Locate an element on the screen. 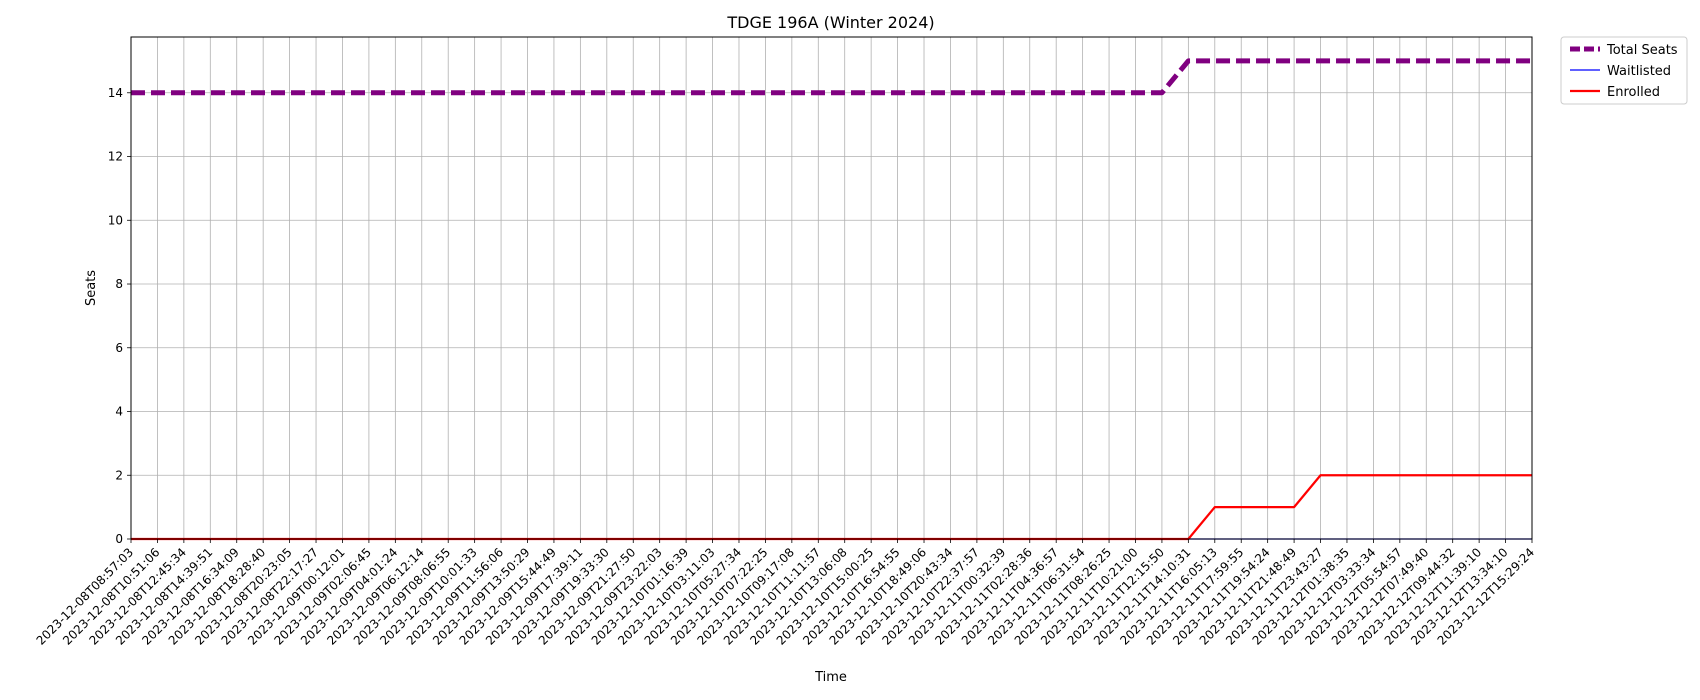 This screenshot has width=1700, height=700. series-line-total-seats is located at coordinates (831, 77).